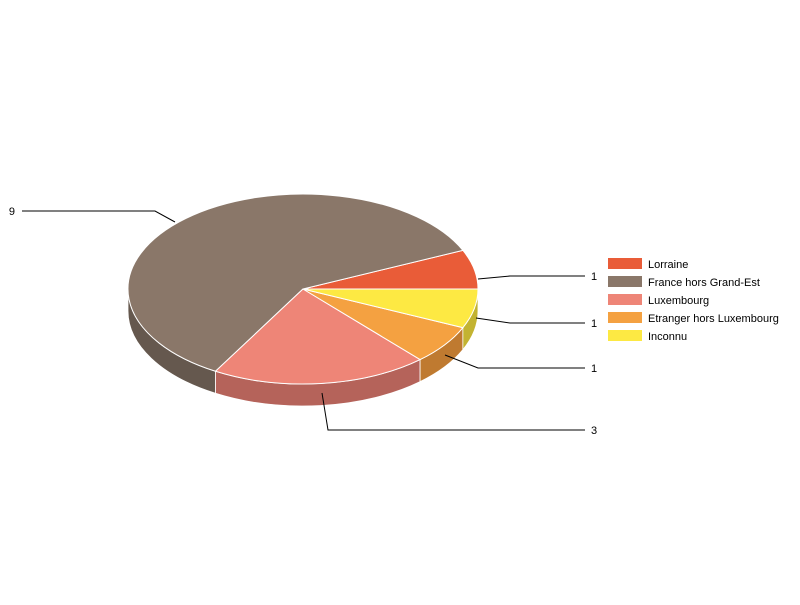  What do you see at coordinates (668, 265) in the screenshot?
I see `legend-label-0: Lorraine` at bounding box center [668, 265].